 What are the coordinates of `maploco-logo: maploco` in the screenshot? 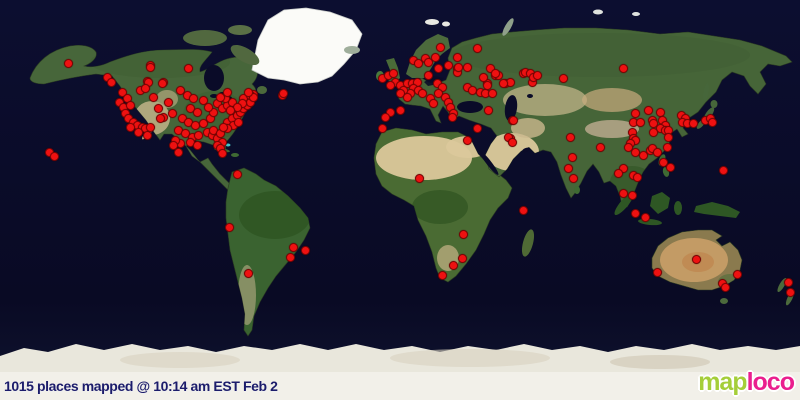 It's located at (746, 382).